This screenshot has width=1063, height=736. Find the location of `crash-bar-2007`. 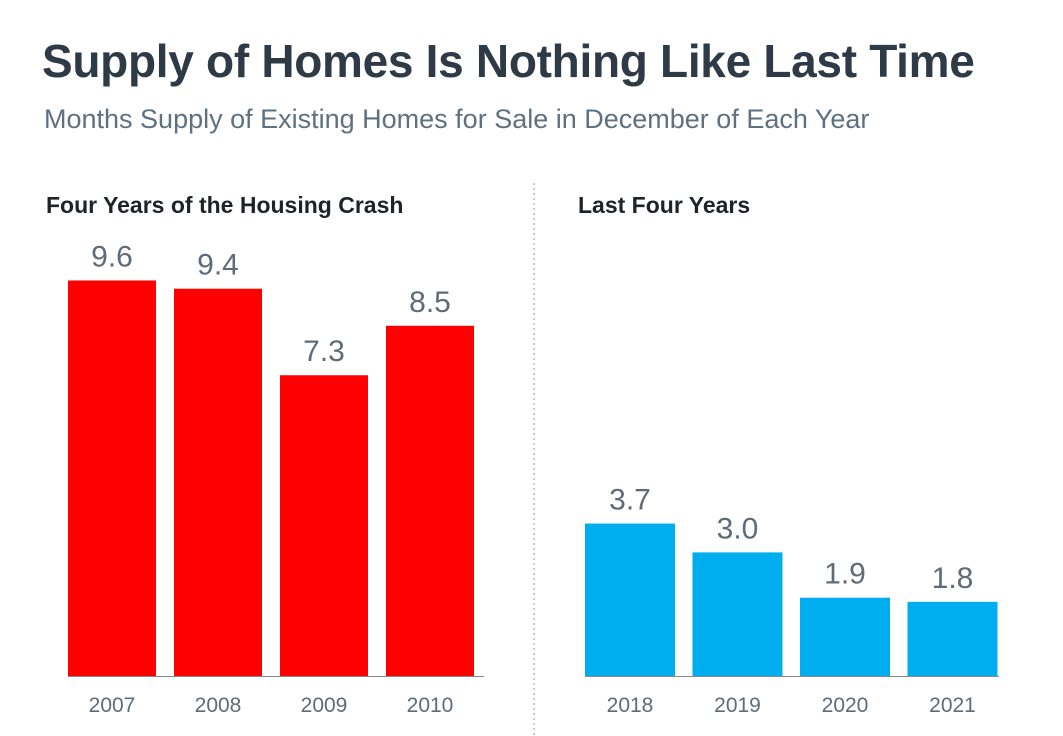

crash-bar-2007 is located at coordinates (112, 478).